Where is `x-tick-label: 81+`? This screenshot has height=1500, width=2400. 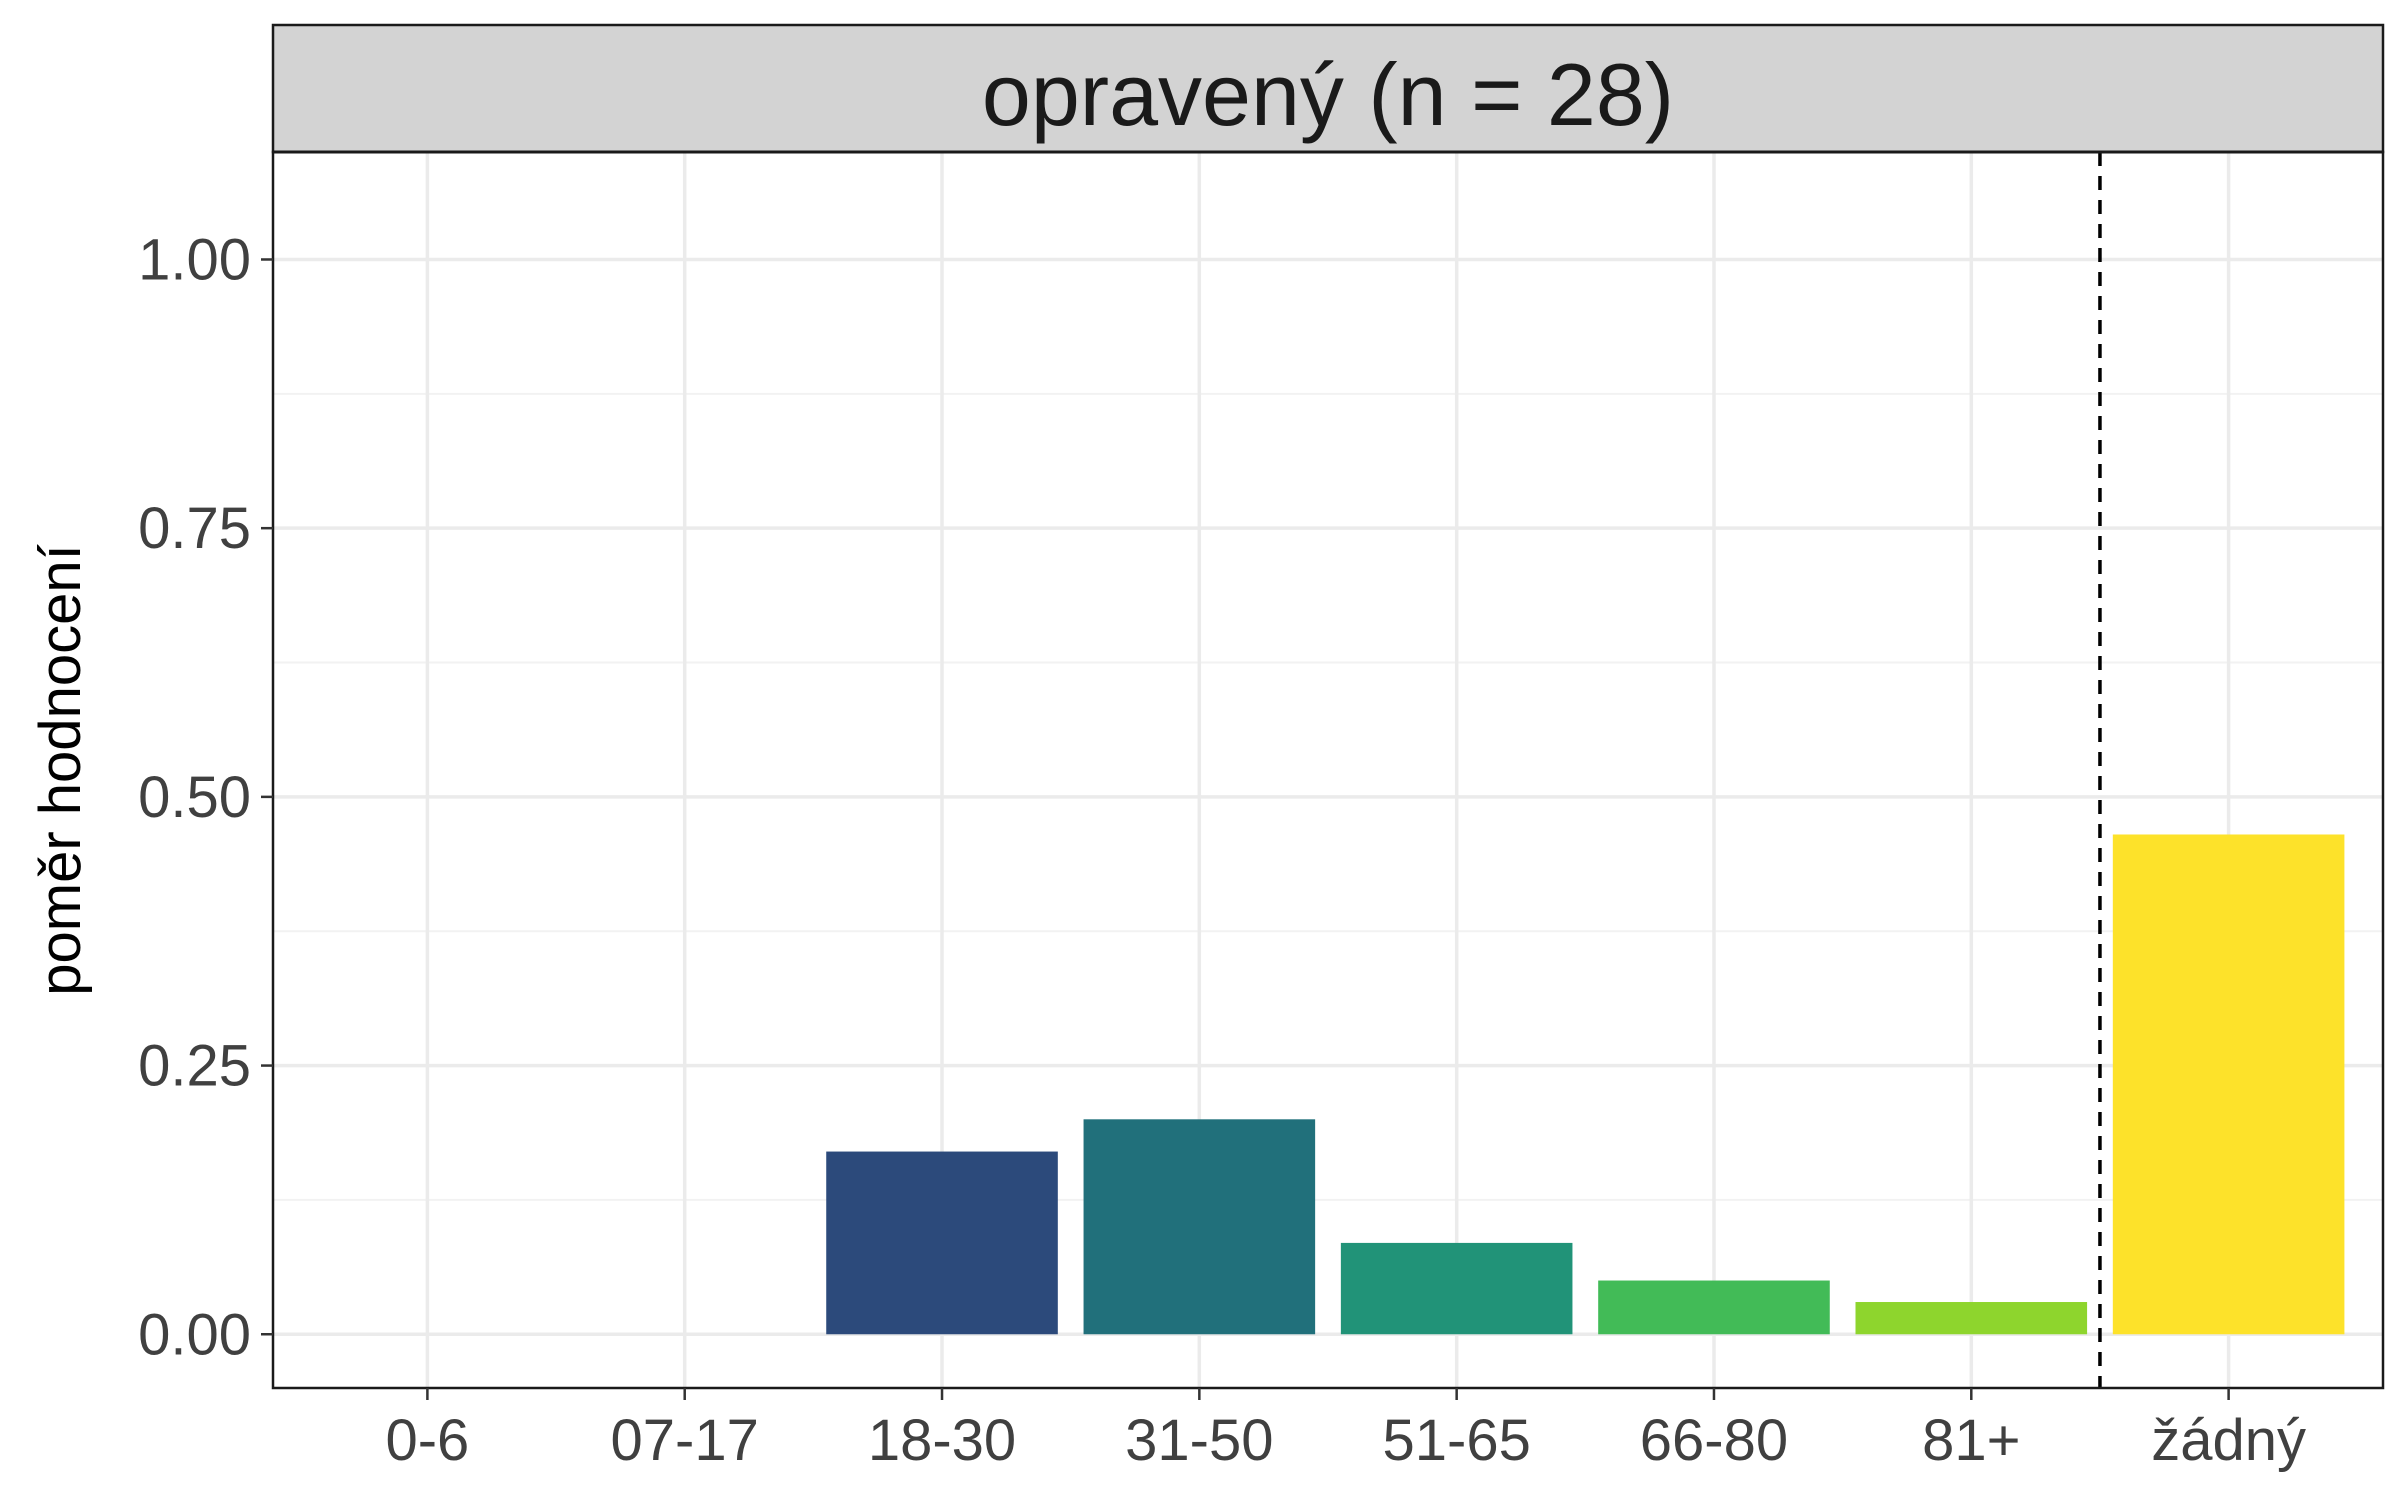 x-tick-label: 81+ is located at coordinates (1971, 1440).